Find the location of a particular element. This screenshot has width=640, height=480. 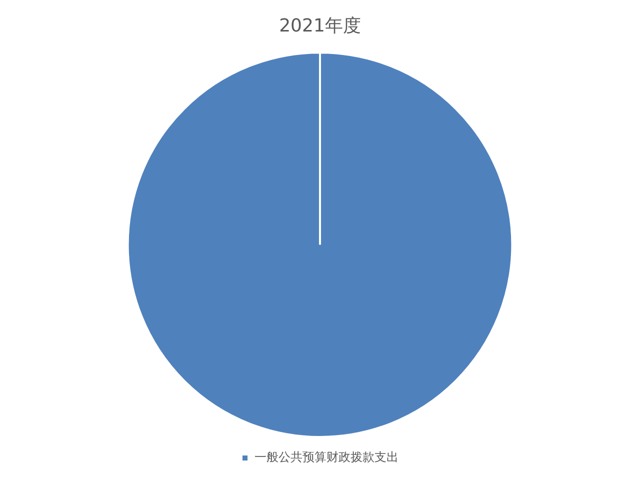

legend-label: 一般公共预算财政拨款支出 is located at coordinates (326, 457).